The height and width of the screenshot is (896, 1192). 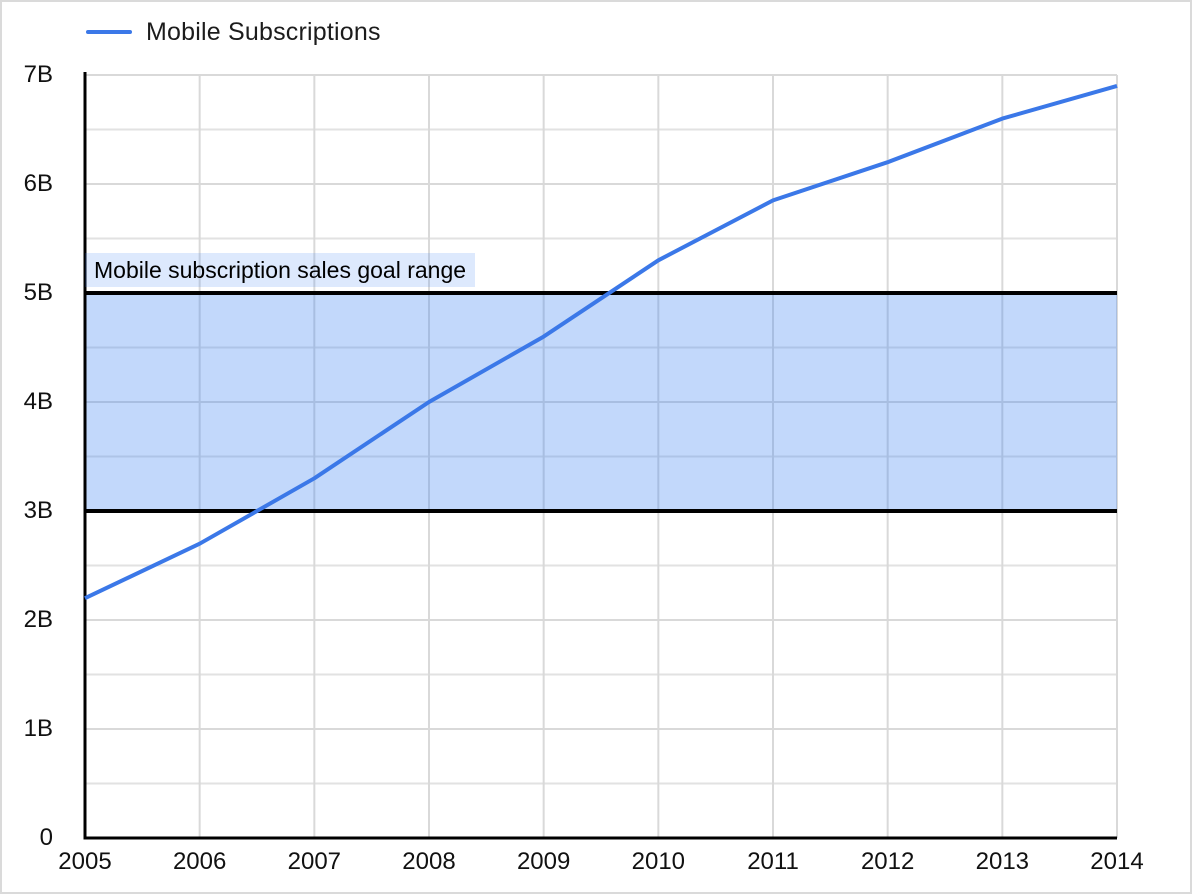 I want to click on legend: Mobile Subscriptions, so click(x=233, y=32).